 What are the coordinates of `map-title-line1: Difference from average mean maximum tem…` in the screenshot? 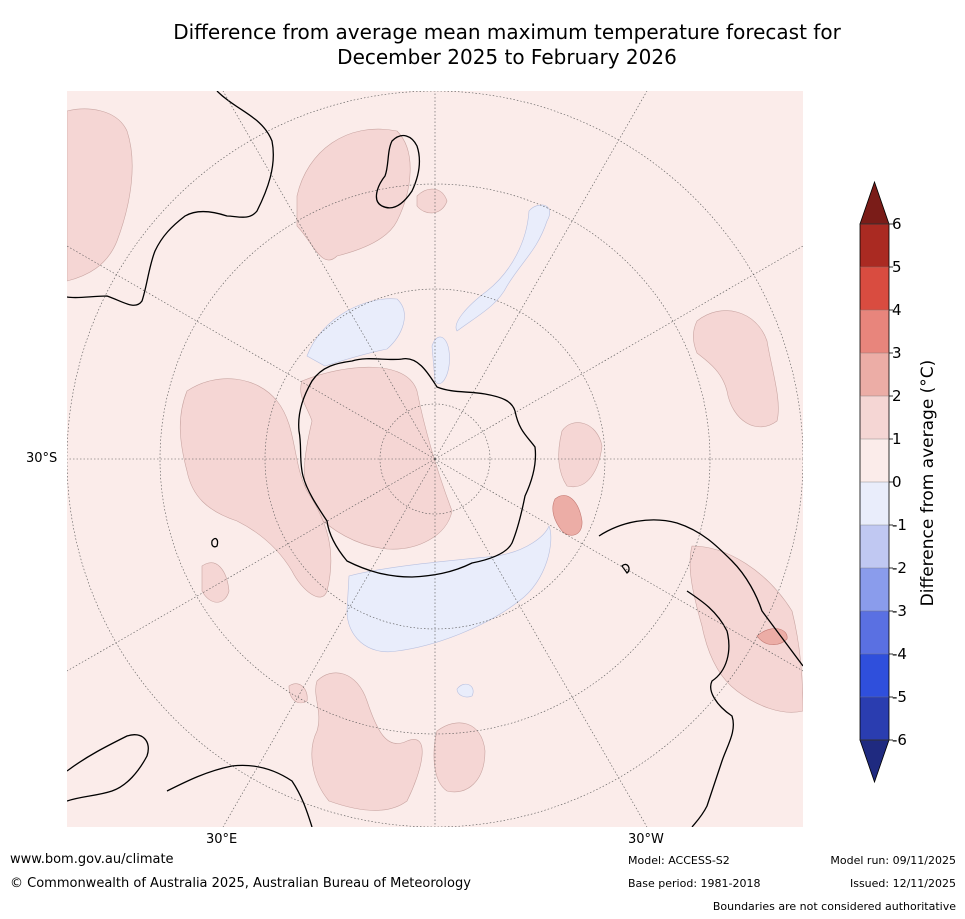 It's located at (507, 32).